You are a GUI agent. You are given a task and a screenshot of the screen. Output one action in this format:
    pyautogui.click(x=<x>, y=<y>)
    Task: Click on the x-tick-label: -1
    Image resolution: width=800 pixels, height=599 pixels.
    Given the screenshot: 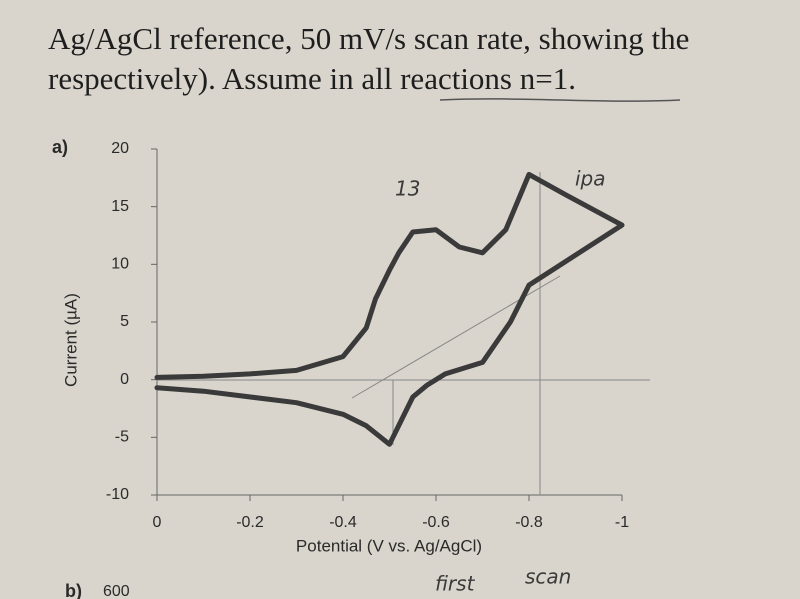 What is the action you would take?
    pyautogui.click(x=622, y=522)
    